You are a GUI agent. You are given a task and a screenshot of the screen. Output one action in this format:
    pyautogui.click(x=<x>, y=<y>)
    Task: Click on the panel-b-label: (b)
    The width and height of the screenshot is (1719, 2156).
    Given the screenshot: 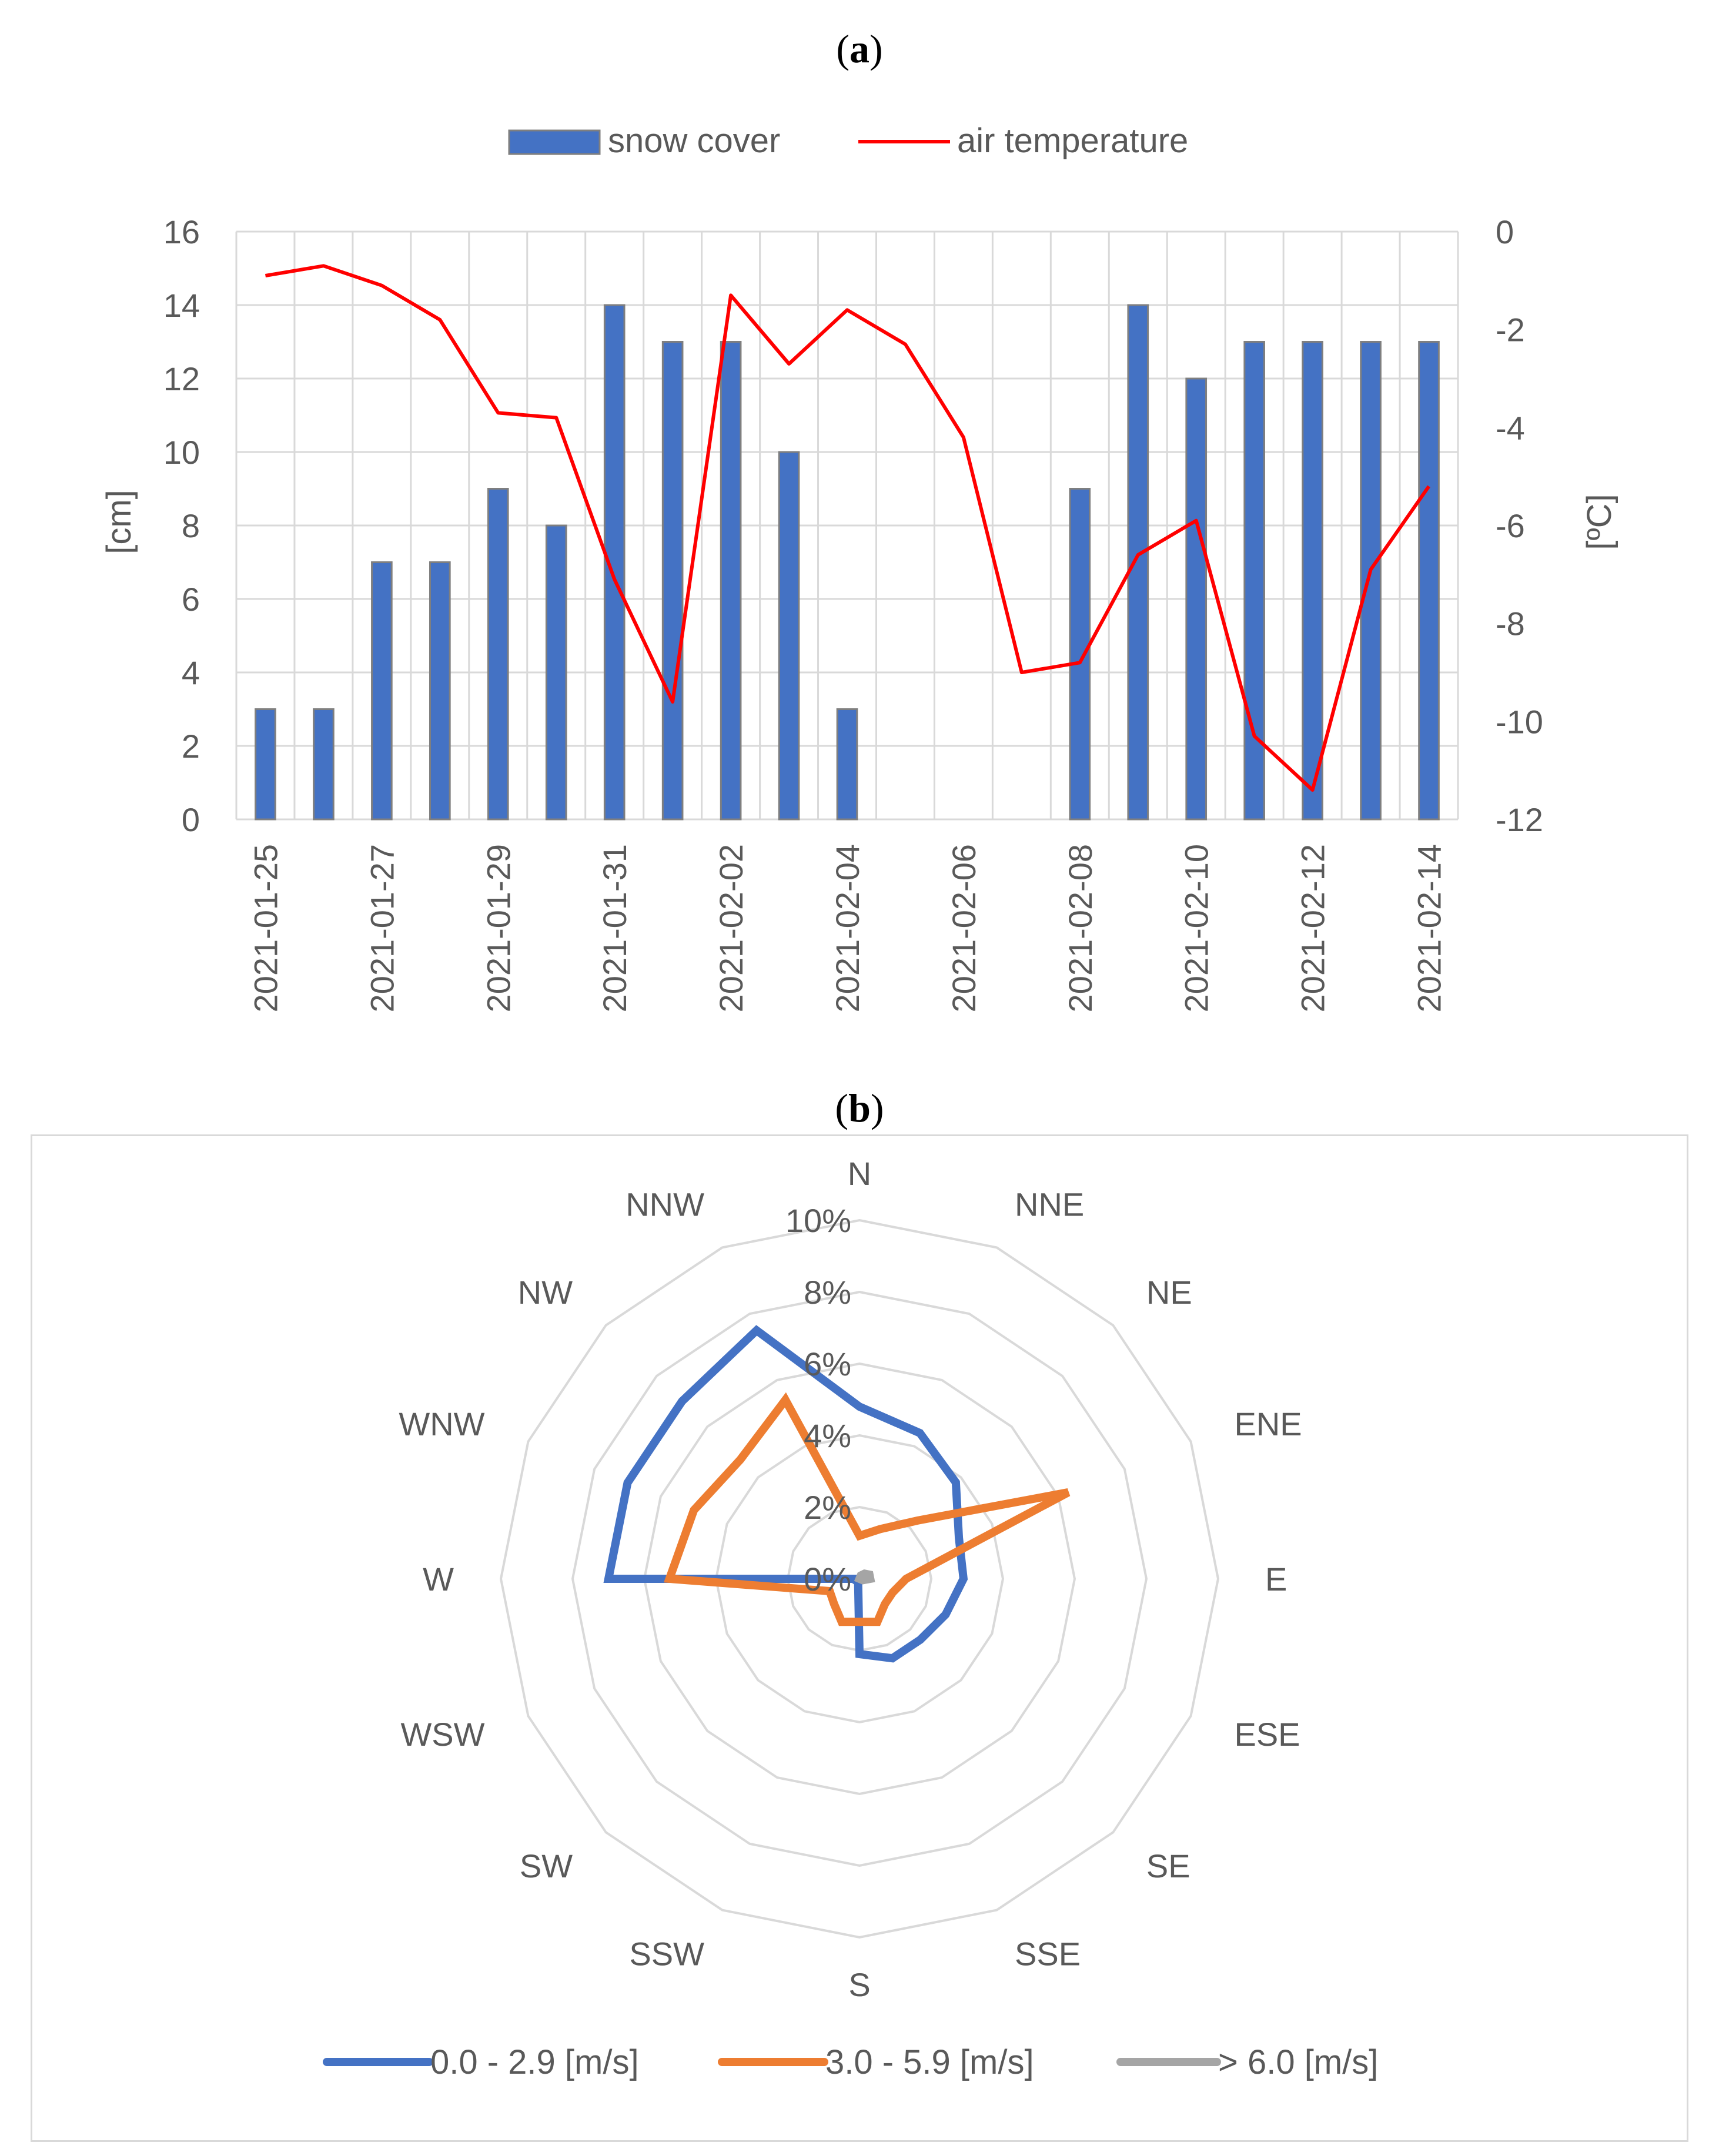 What is the action you would take?
    pyautogui.click(x=859, y=1108)
    